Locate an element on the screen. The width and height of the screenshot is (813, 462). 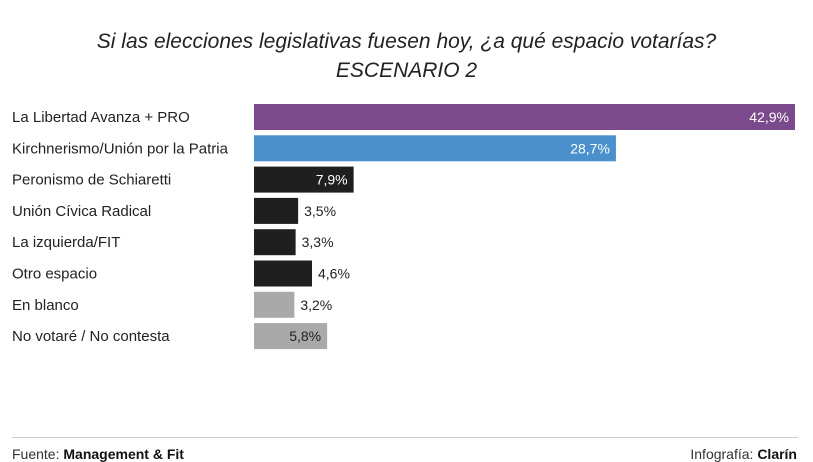
category-label: Peronismo de Schiaretti is located at coordinates (91, 180).